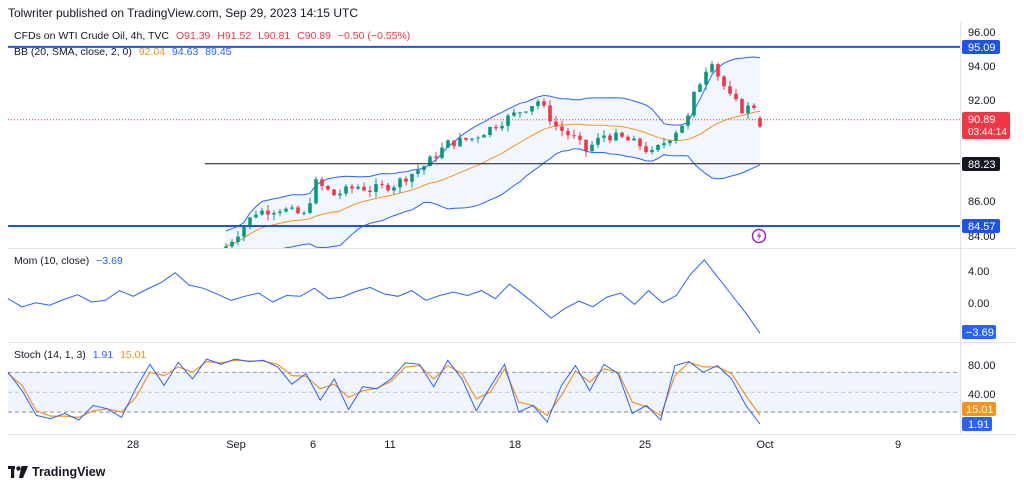  What do you see at coordinates (982, 237) in the screenshot?
I see `price-tick: 84.00` at bounding box center [982, 237].